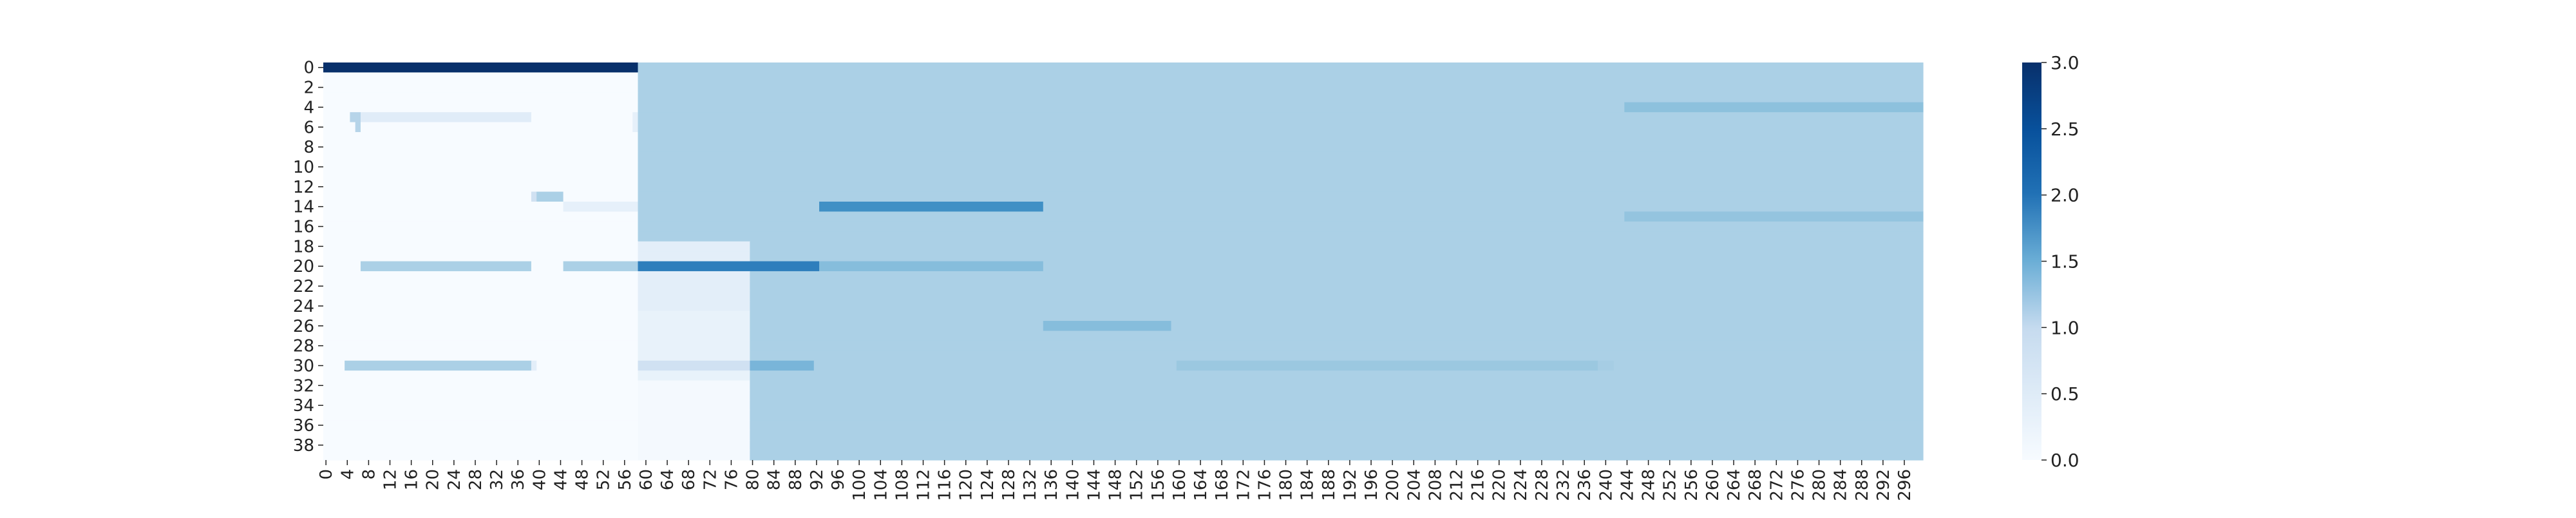 The image size is (2576, 518). Describe the element at coordinates (303, 207) in the screenshot. I see `y-tick-label: 14` at that location.